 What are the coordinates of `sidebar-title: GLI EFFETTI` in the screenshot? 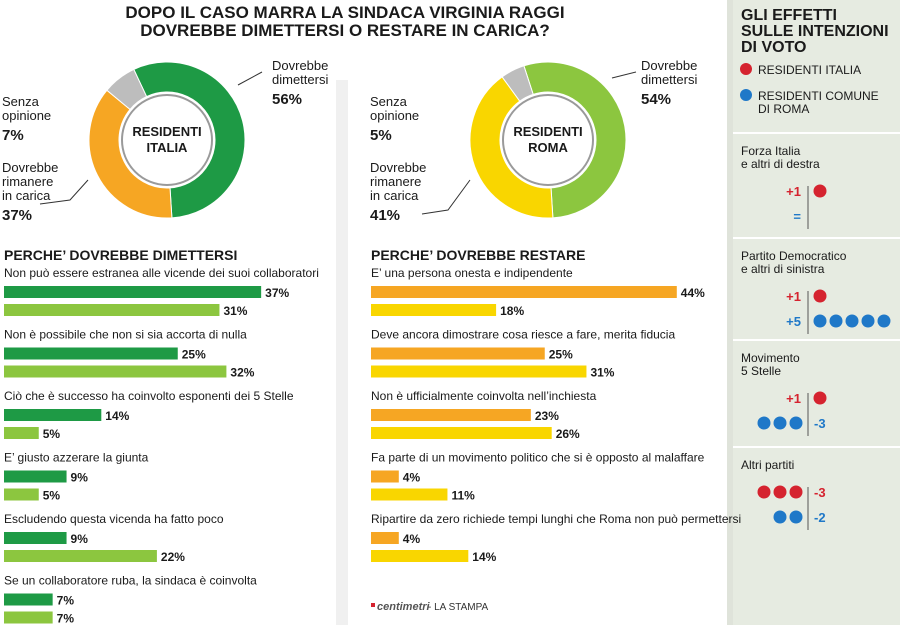 It's located at (789, 15).